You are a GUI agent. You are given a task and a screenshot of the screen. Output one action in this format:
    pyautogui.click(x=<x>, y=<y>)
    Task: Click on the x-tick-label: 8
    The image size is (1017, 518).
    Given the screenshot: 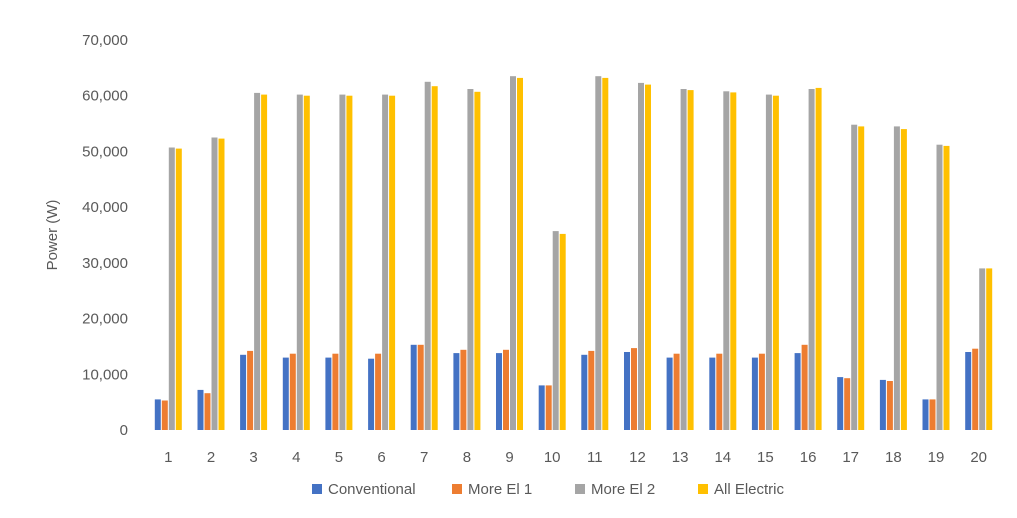 What is the action you would take?
    pyautogui.click(x=467, y=457)
    